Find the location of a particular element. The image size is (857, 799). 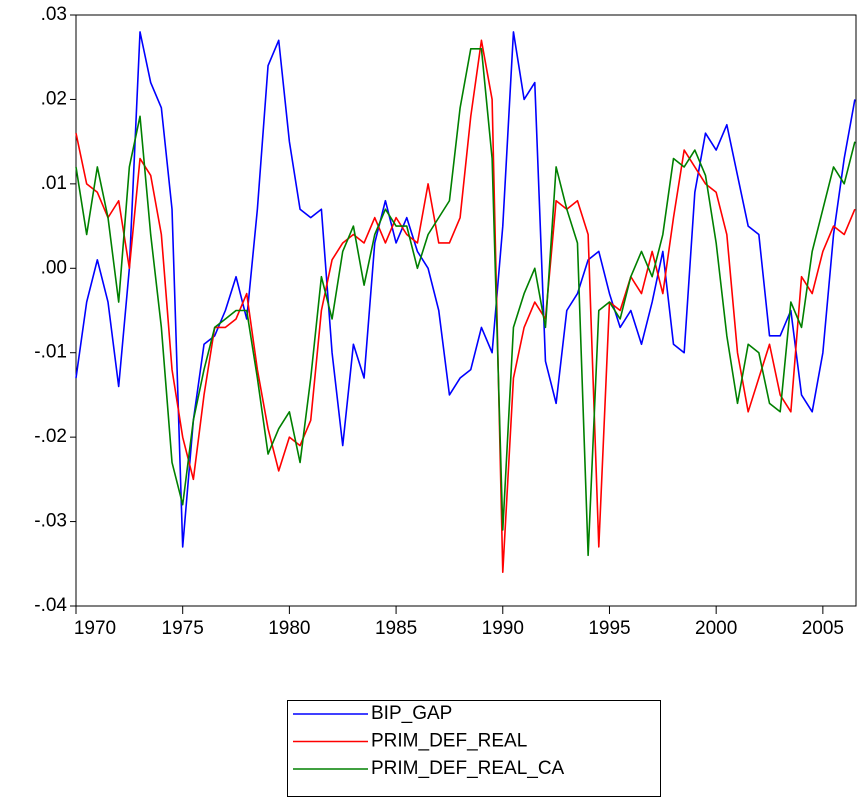

x-tick-label: 2000 is located at coordinates (716, 628).